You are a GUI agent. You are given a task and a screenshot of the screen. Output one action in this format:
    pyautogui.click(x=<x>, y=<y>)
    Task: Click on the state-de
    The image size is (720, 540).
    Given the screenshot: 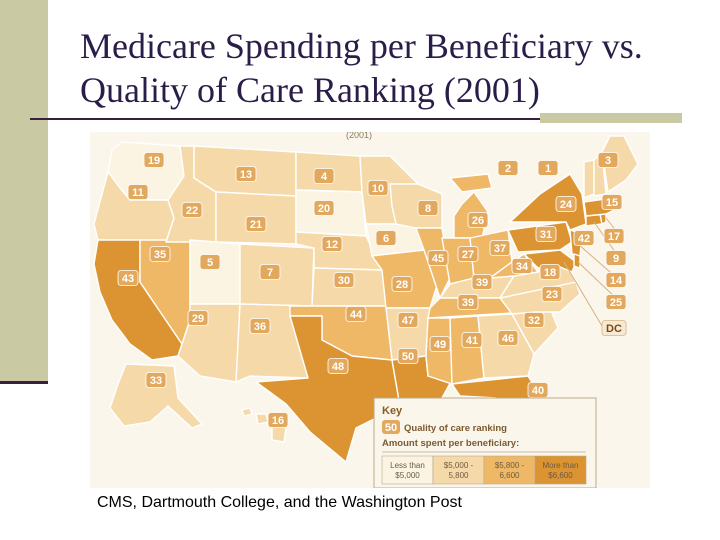 What is the action you would take?
    pyautogui.click(x=577, y=261)
    